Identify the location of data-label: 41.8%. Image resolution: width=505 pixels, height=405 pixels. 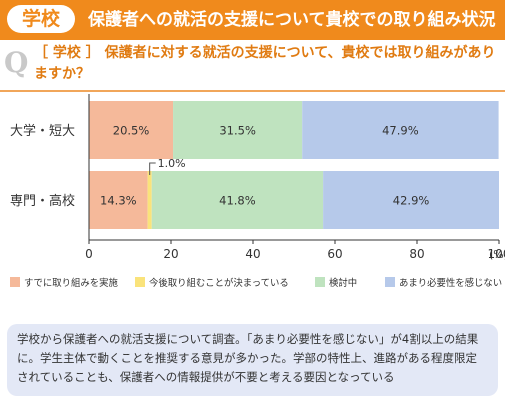
(237, 201).